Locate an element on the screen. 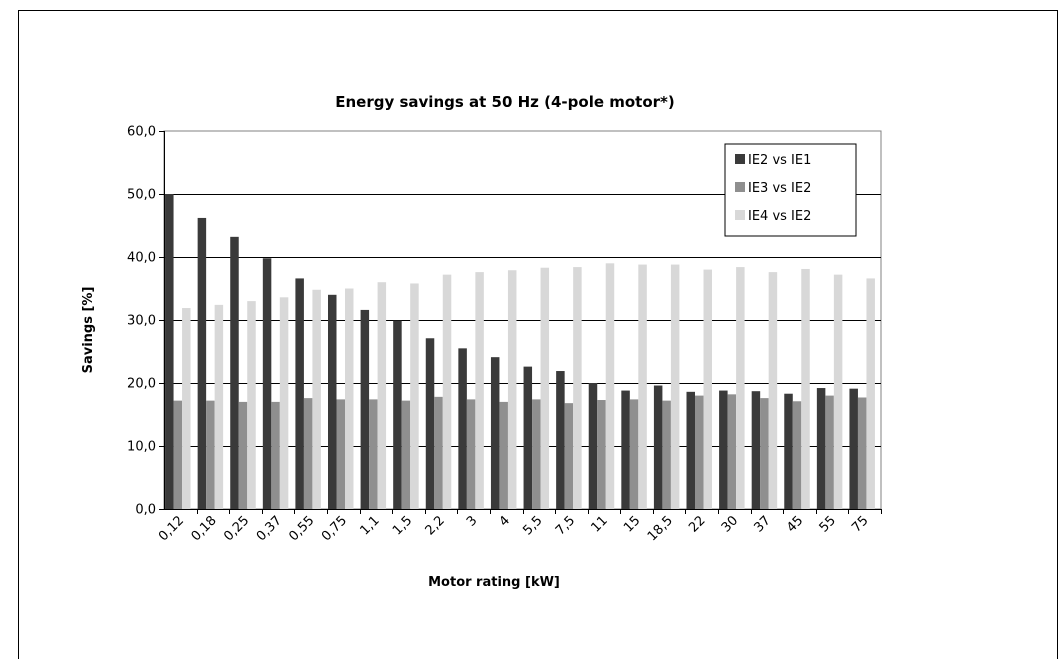 This screenshot has width=1058, height=660. legend-box is located at coordinates (790, 190).